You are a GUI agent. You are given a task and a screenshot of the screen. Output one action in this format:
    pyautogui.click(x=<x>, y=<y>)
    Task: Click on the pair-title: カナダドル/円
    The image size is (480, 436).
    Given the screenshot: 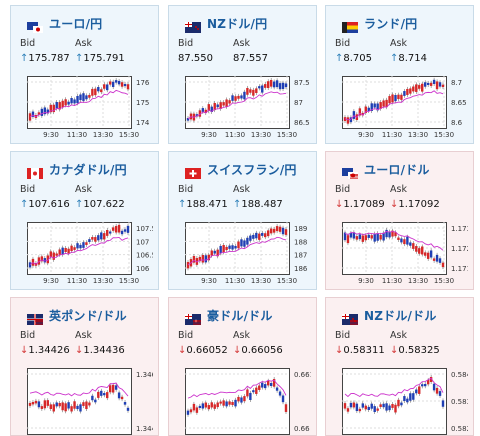 What is the action you would take?
    pyautogui.click(x=88, y=169)
    